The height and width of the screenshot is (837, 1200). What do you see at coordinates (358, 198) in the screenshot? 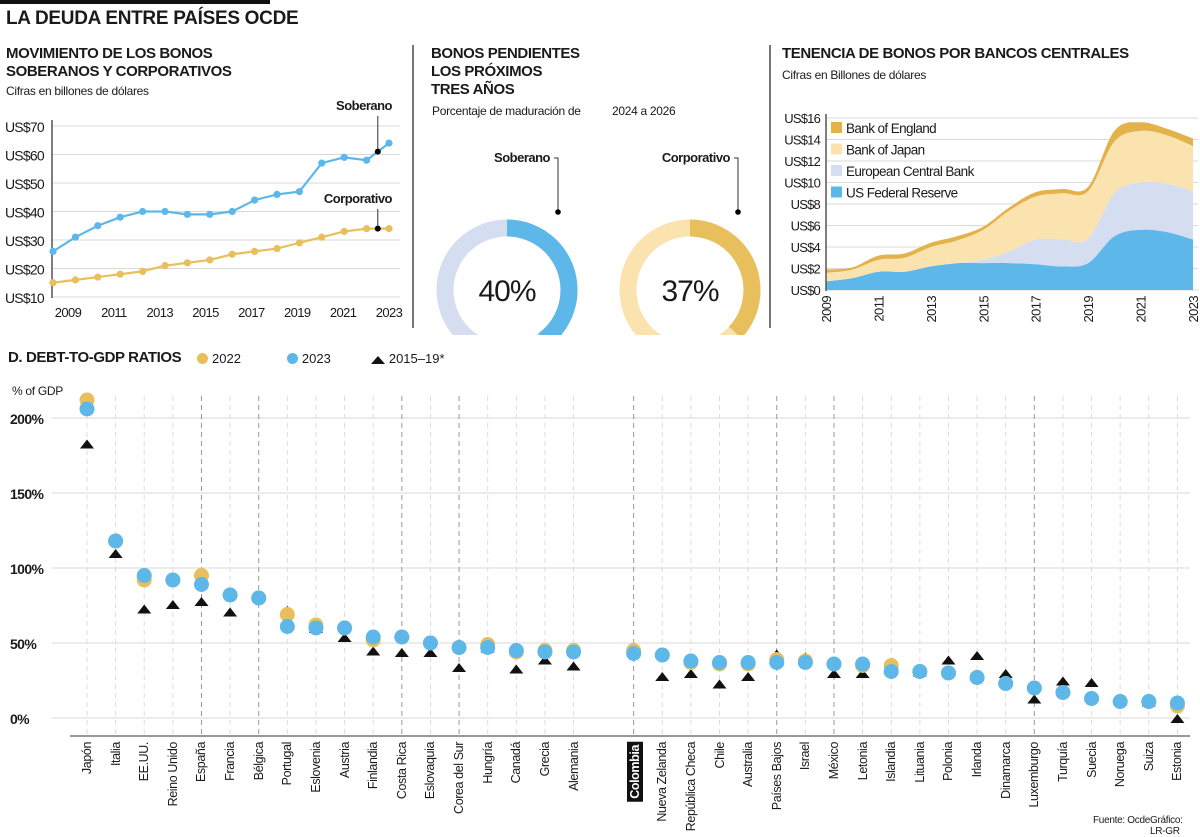
I see `annotation-corporativo: Corporativo` at bounding box center [358, 198].